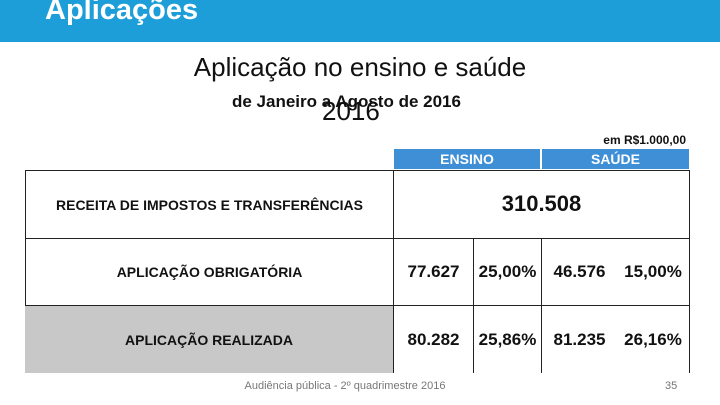  What do you see at coordinates (433, 339) in the screenshot?
I see `value-cell: 80.282` at bounding box center [433, 339].